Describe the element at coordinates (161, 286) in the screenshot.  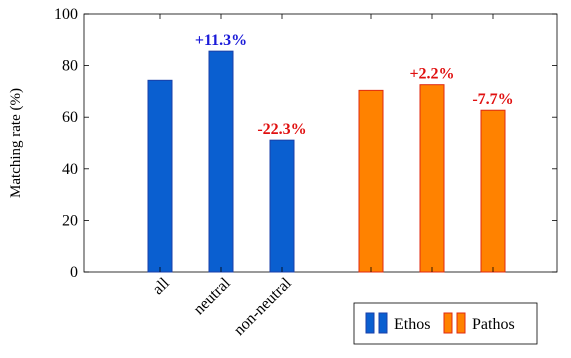
I see `x-tick-label: all` at that location.